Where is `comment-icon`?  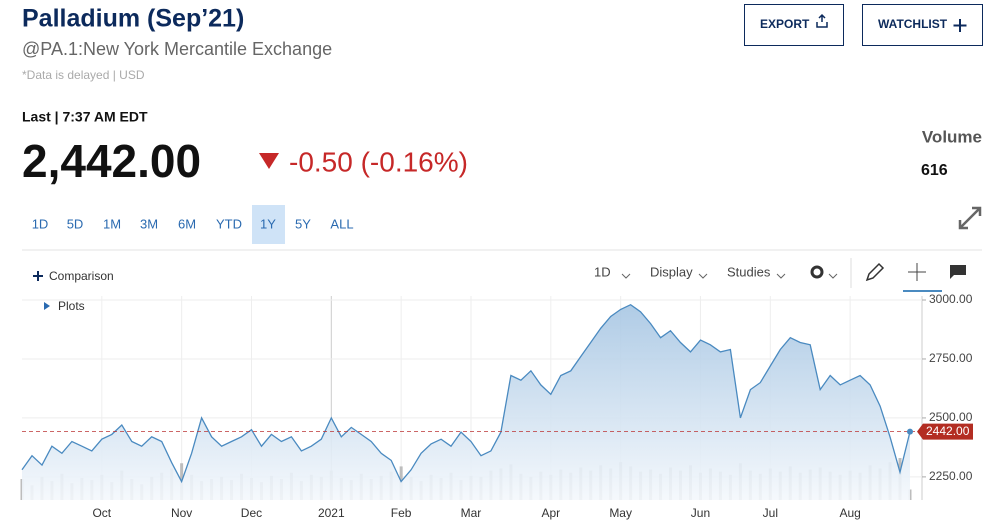
comment-icon is located at coordinates (958, 272).